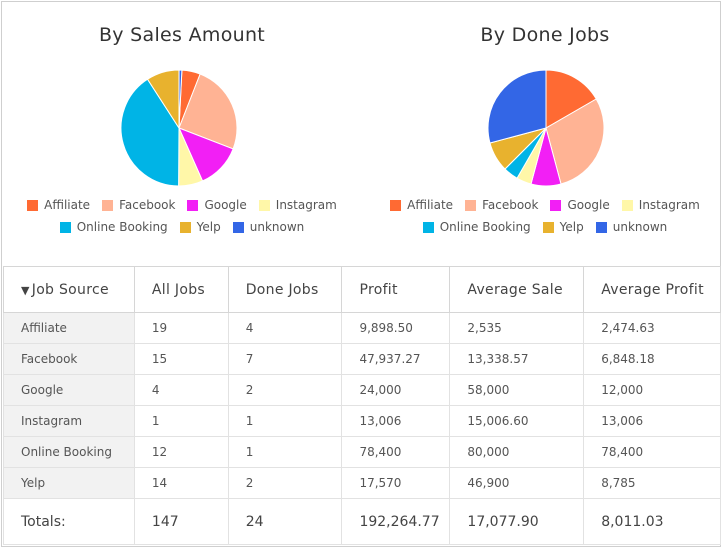 The height and width of the screenshot is (548, 722). Describe the element at coordinates (652, 328) in the screenshot. I see `cell-average-profit: 2,474.63` at that location.